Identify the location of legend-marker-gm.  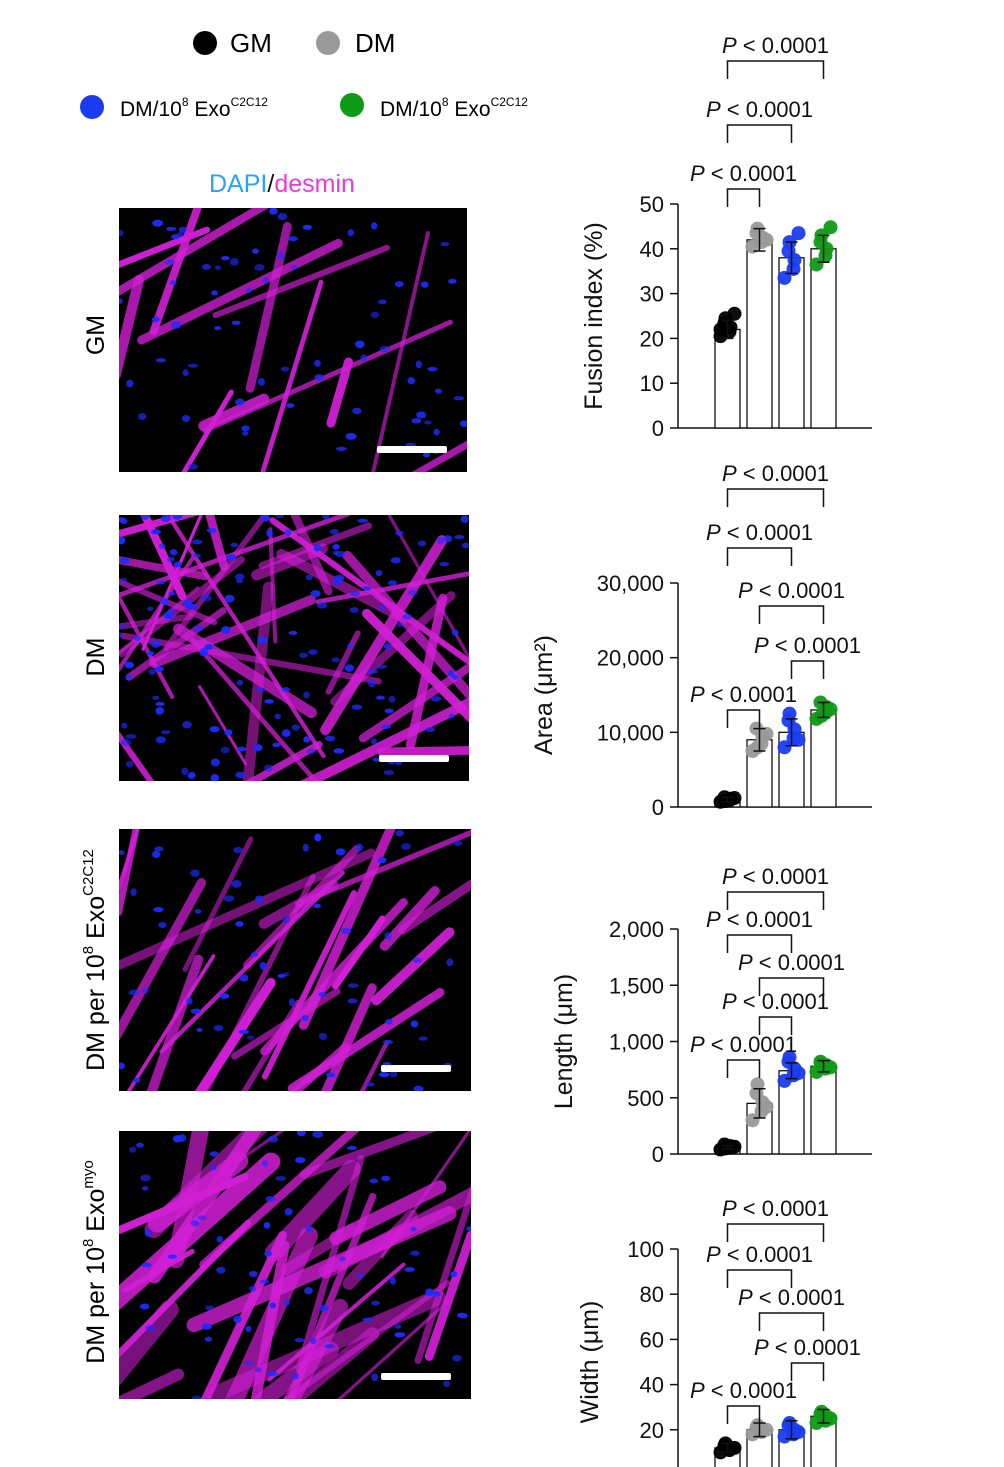
(205, 43).